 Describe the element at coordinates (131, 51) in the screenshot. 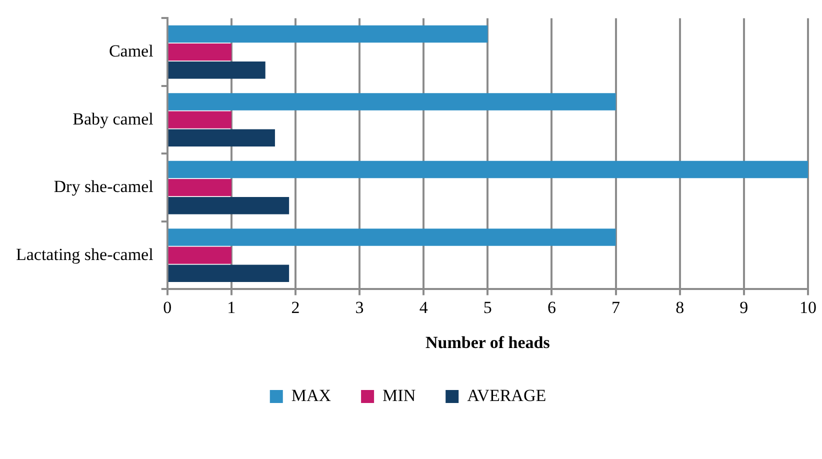

I see `y-tick-label: Camel` at that location.